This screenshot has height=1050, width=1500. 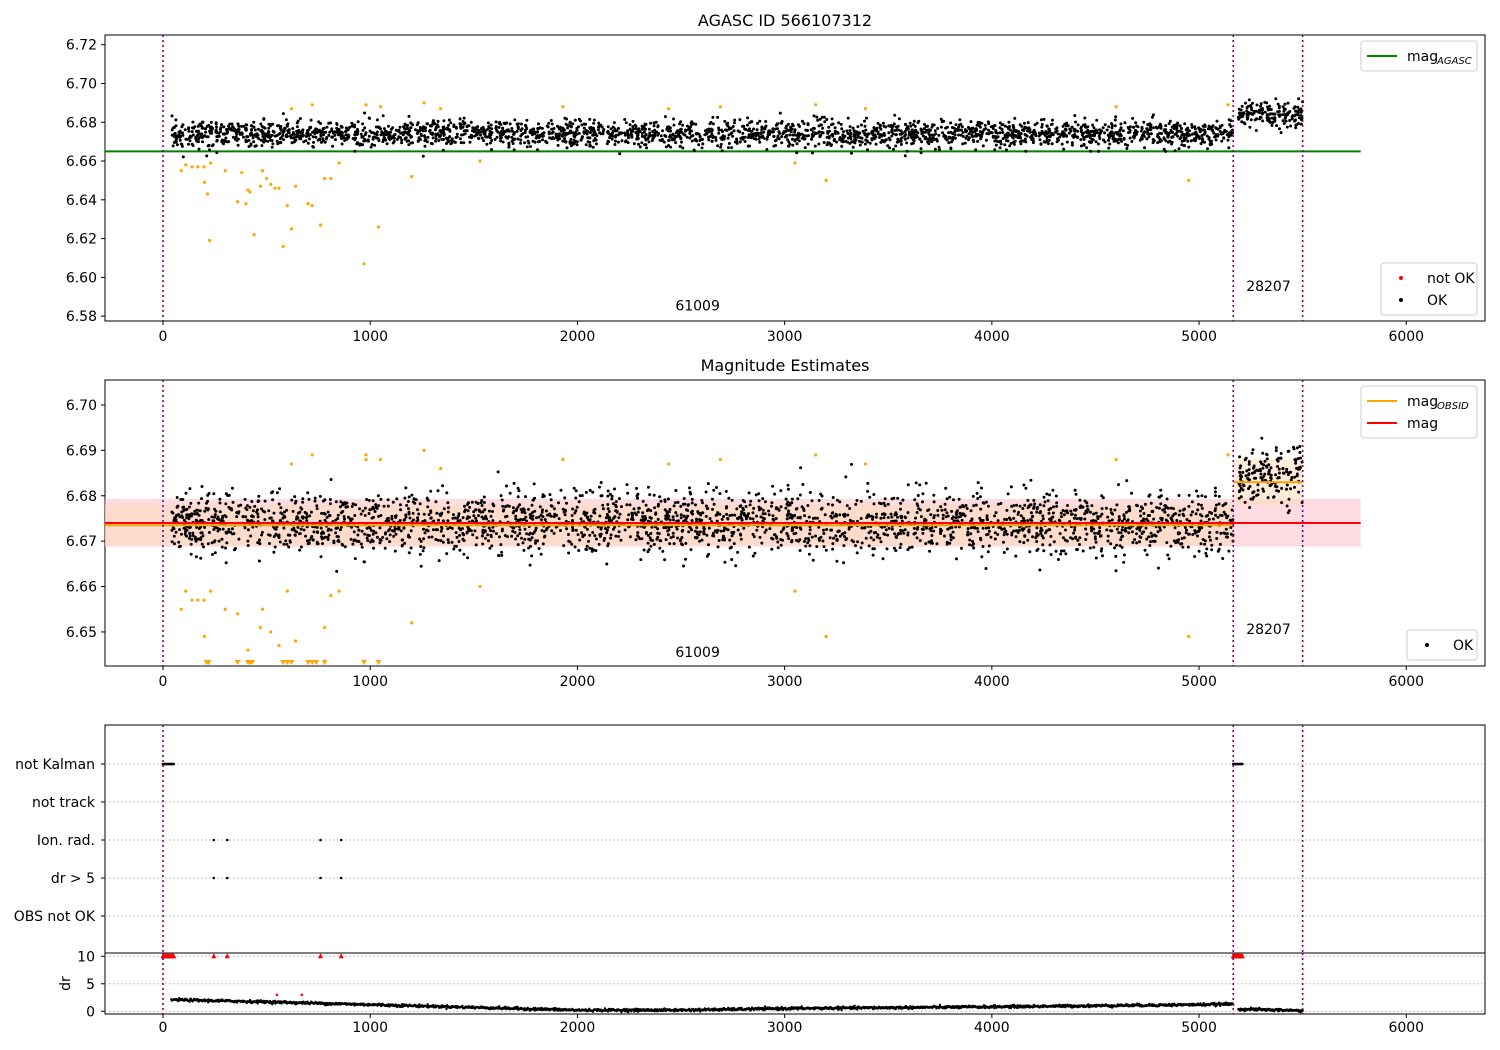 I want to click on legend-box, so click(x=1419, y=56).